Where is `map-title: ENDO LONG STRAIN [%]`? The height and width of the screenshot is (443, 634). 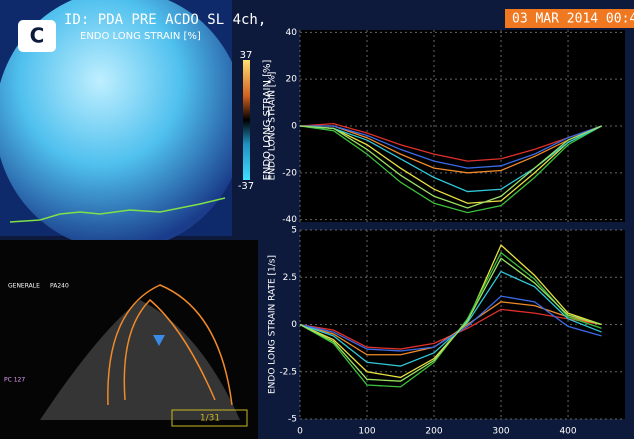
map-title: ENDO LONG STRAIN [%] is located at coordinates (140, 36).